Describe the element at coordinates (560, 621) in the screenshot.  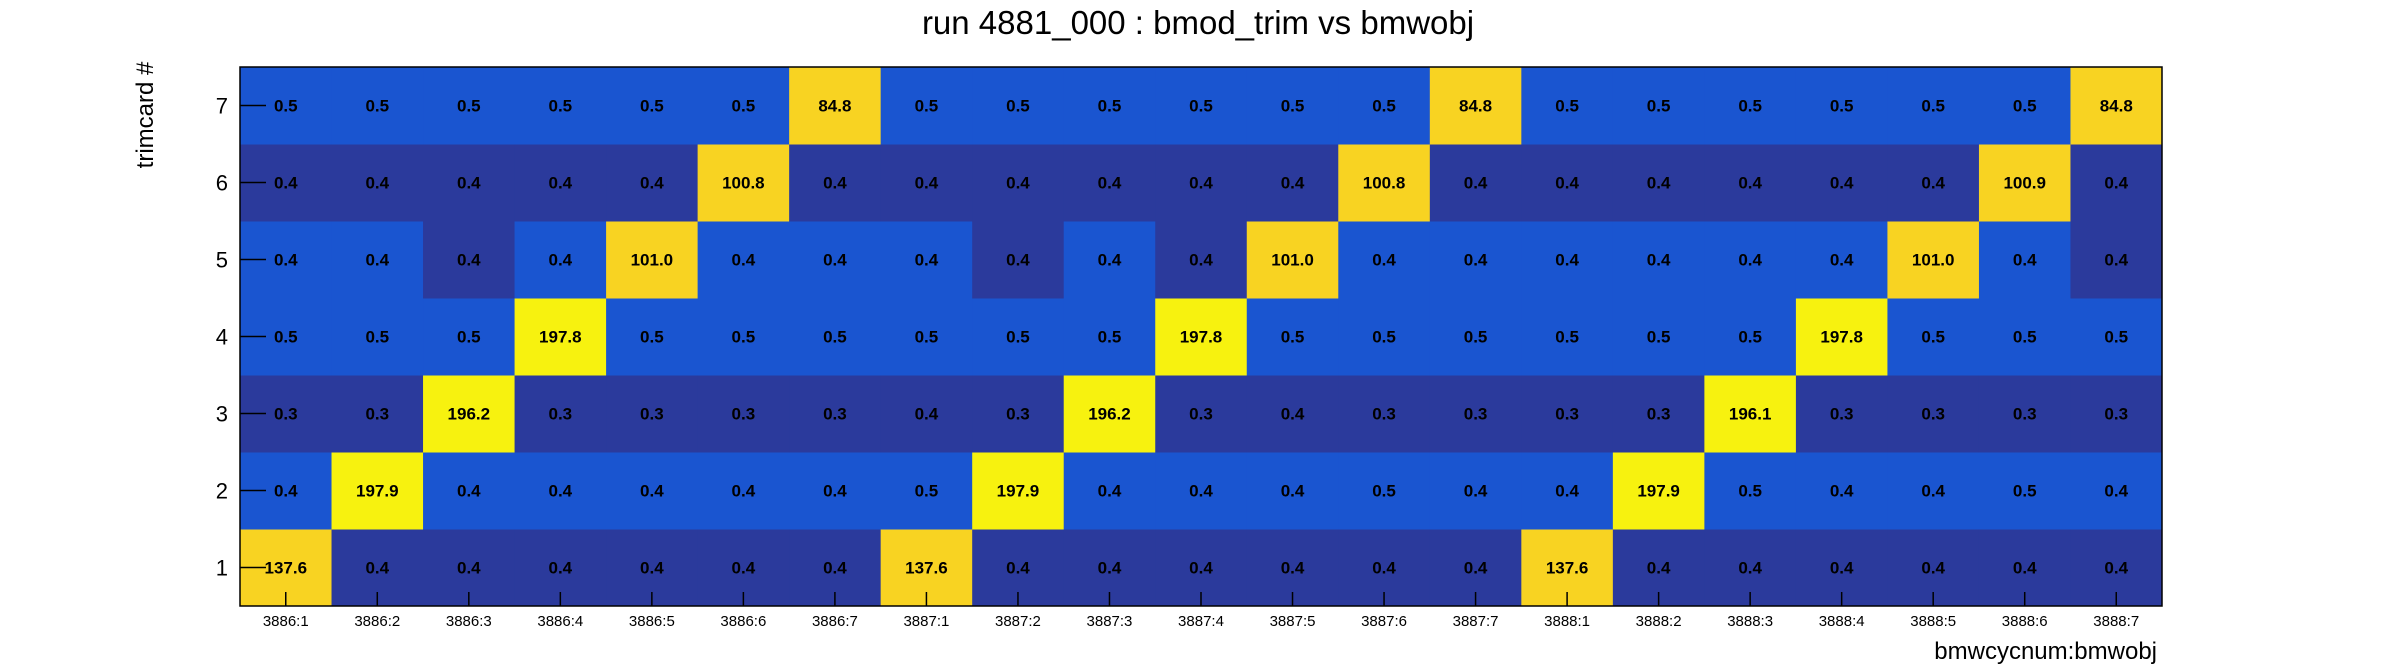
I see `x-tick-label: 3886:4` at that location.